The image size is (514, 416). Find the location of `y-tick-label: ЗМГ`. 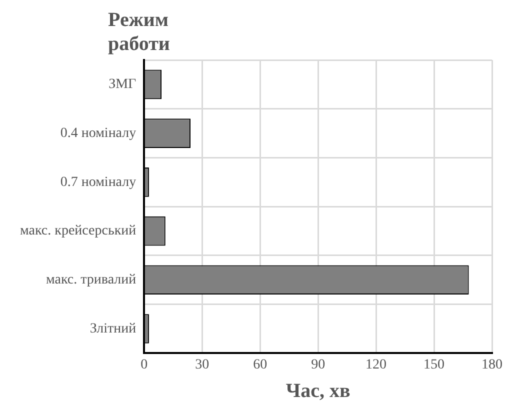

y-tick-label: ЗМГ is located at coordinates (122, 84).